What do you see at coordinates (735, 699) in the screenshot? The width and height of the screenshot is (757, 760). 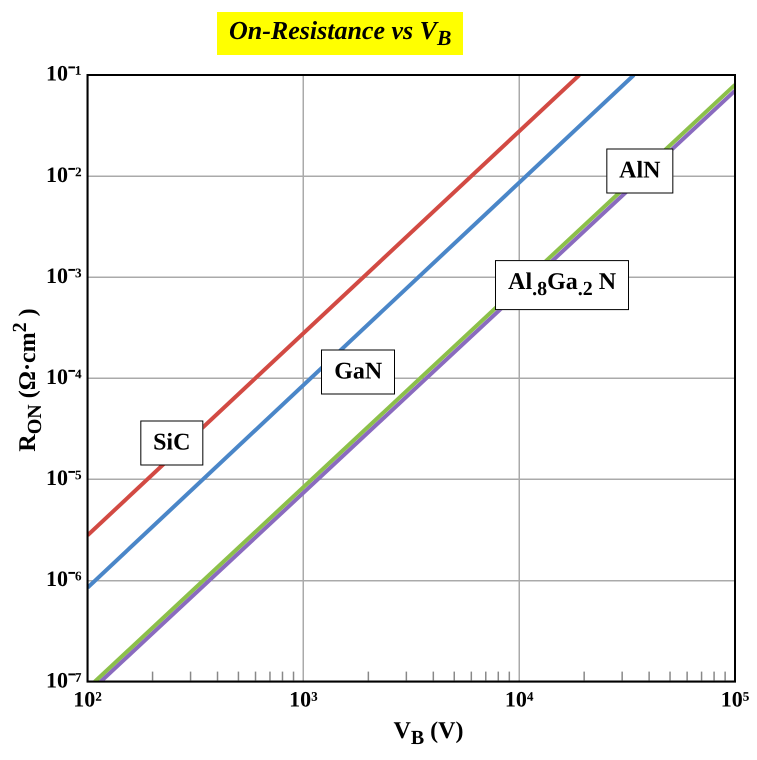 I see `x-tick-label: 10⁵` at bounding box center [735, 699].